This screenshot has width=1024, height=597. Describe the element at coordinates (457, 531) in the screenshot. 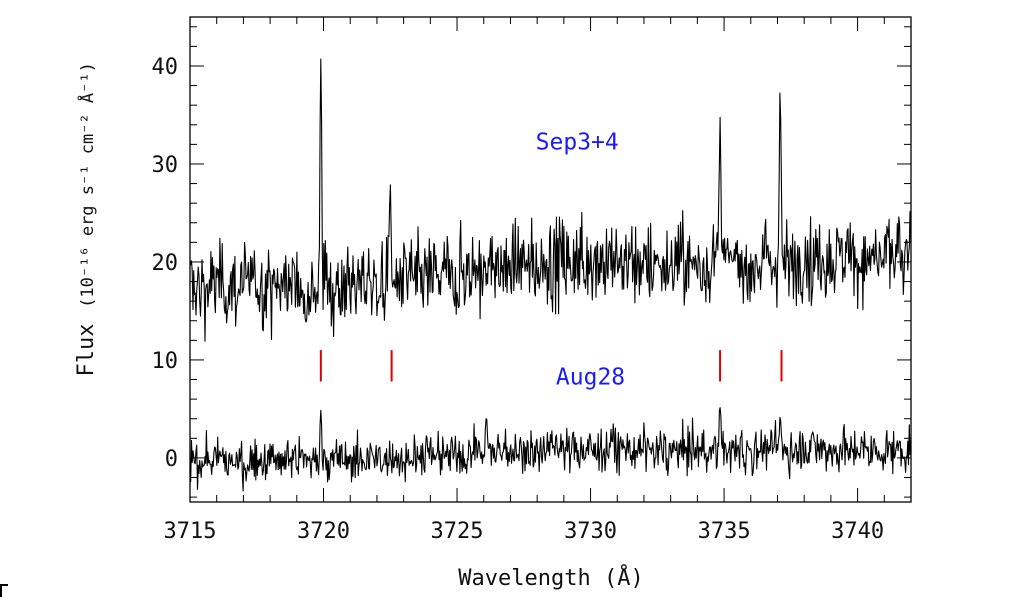

I see `x-tick-label: 3725` at that location.